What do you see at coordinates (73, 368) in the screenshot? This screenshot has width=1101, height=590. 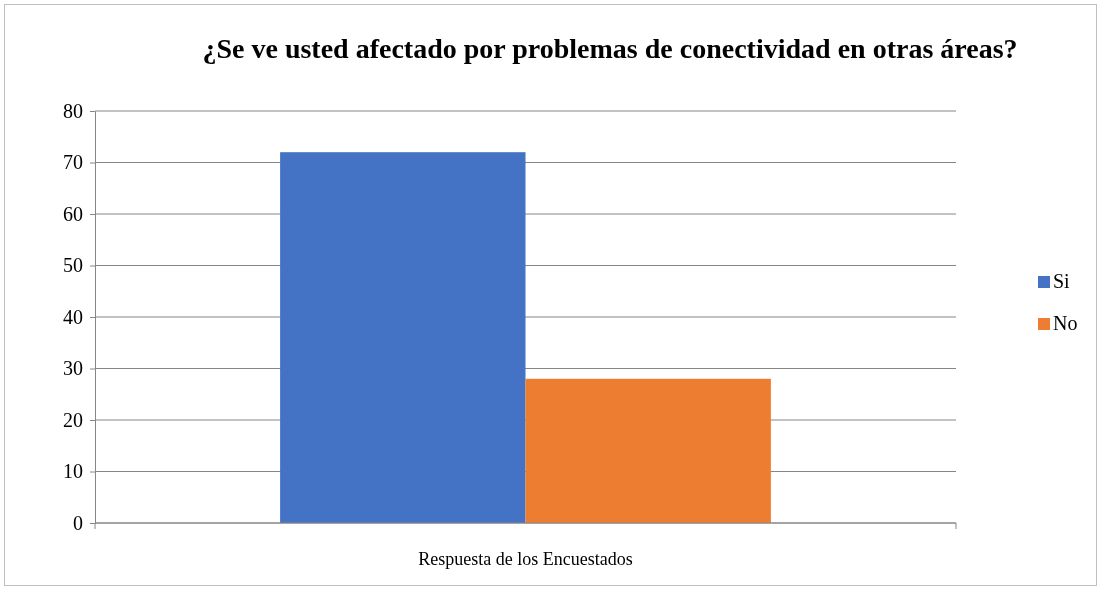 I see `y-tick-label: 30` at bounding box center [73, 368].